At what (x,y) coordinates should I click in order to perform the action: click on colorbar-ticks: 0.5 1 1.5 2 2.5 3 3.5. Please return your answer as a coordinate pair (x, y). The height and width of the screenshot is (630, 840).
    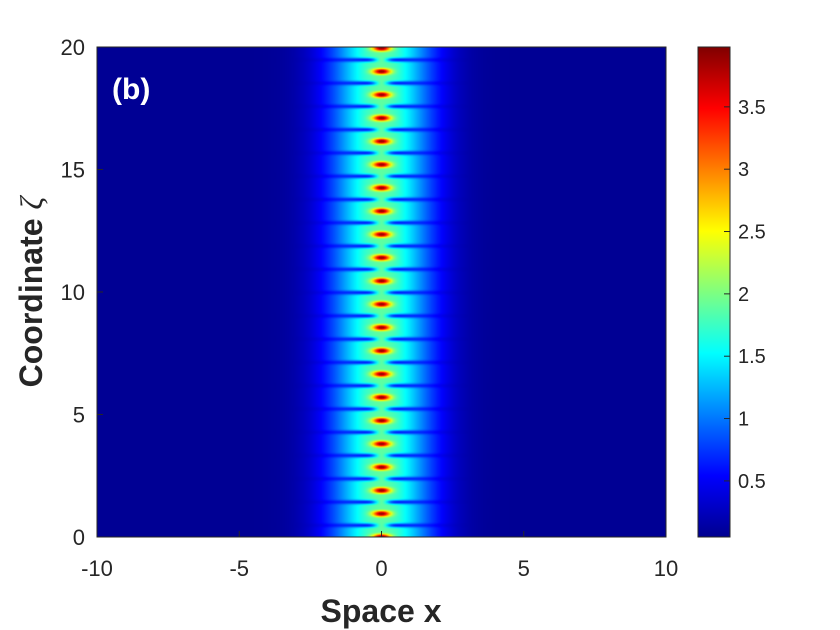
    Looking at the image, I should click on (745, 295).